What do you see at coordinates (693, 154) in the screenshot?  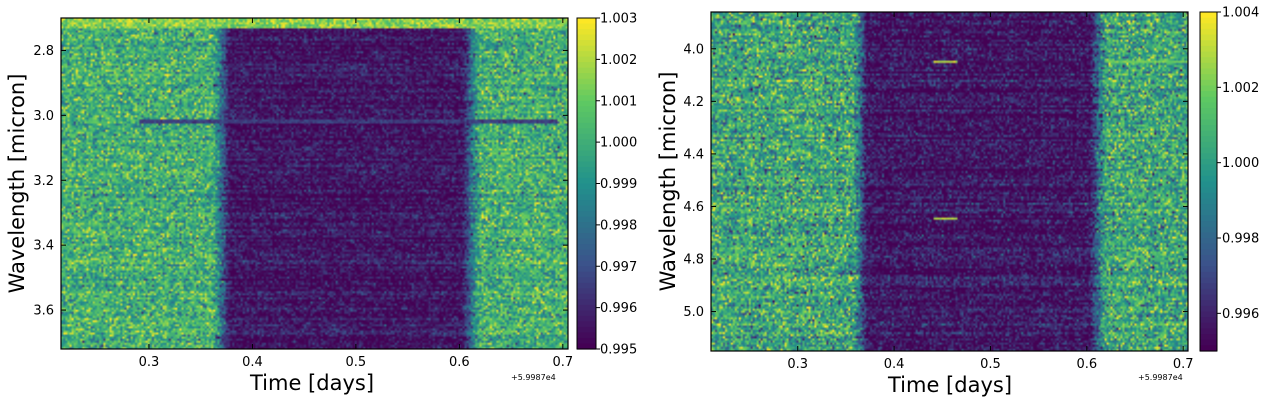 I see `y-tick-label: 4.4` at bounding box center [693, 154].